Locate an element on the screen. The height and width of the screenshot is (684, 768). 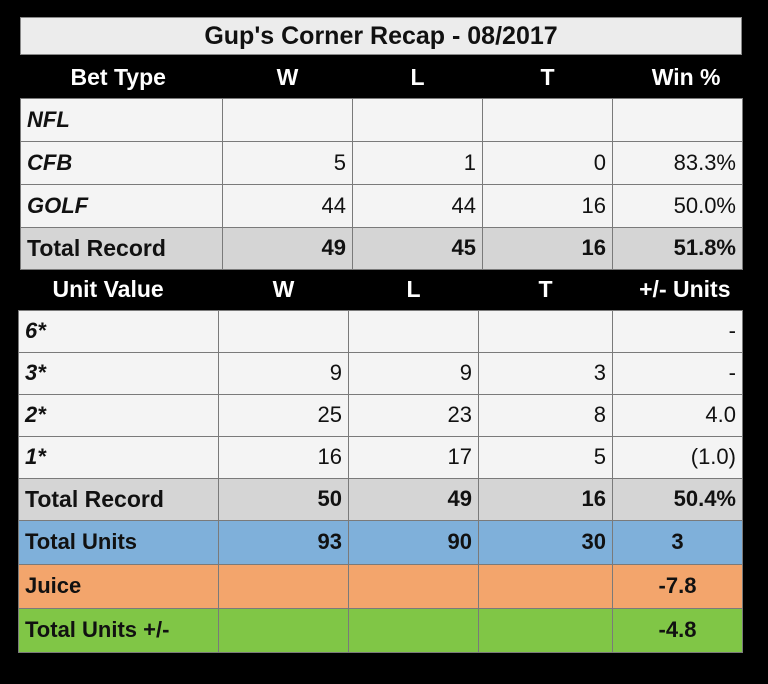
row-label: 1* is located at coordinates (118, 457).